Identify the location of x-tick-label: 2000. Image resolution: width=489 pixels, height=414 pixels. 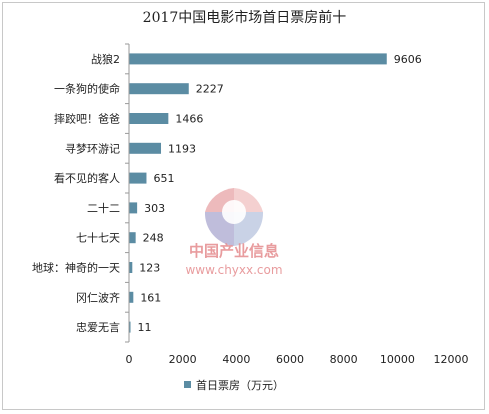
(183, 359).